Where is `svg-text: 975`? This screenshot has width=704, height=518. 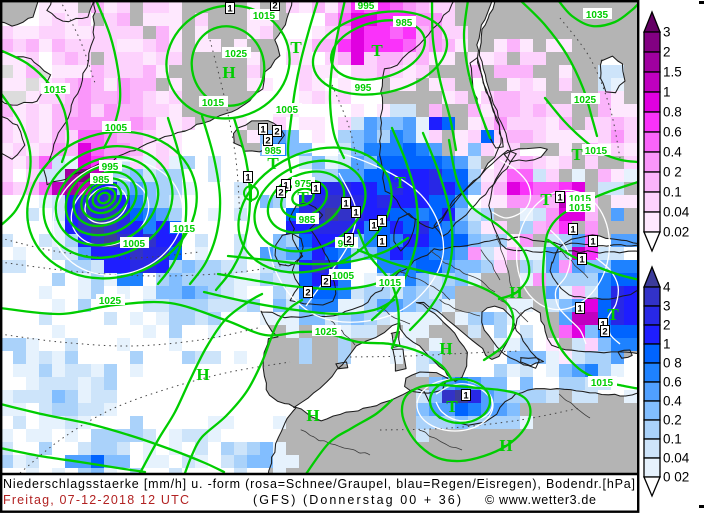
svg-text: 975 is located at coordinates (303, 184).